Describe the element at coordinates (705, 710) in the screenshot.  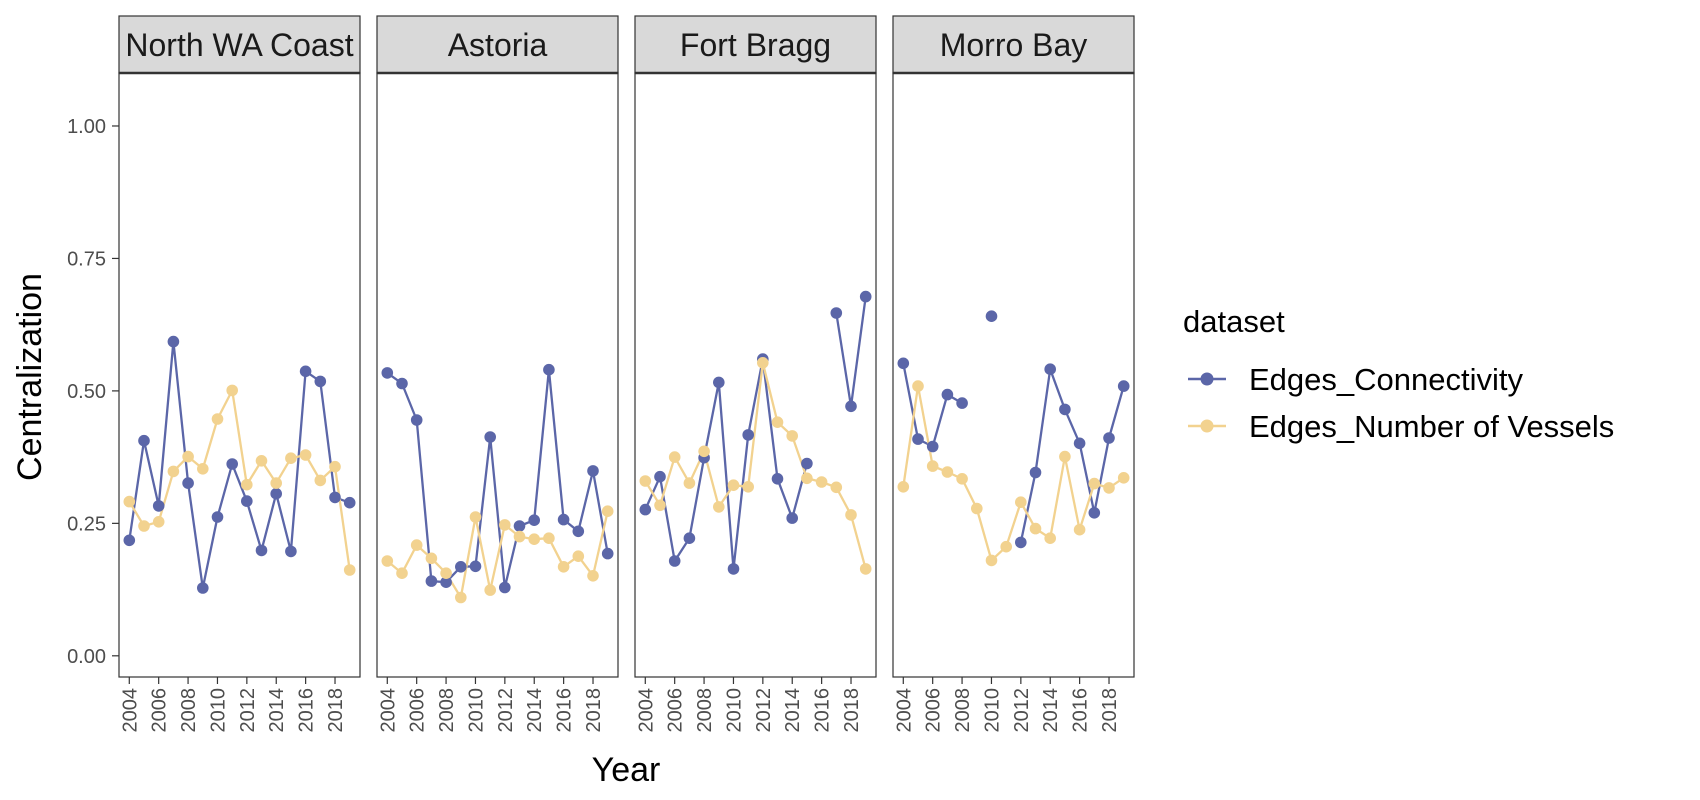
I see `x-tick-label: 2008` at that location.